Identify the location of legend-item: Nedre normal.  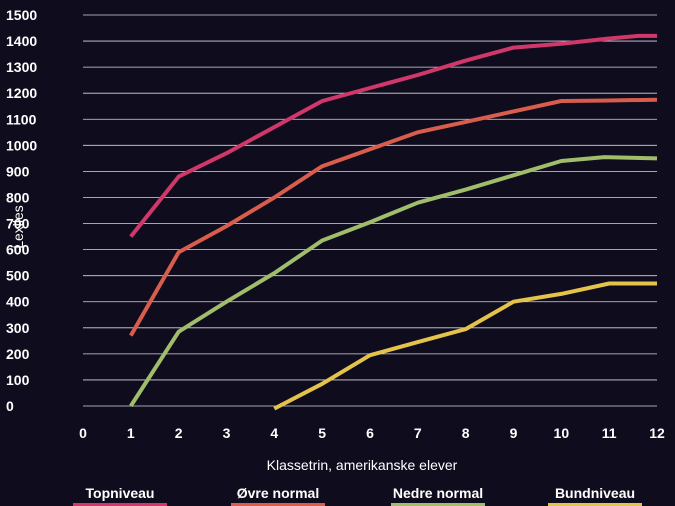
(438, 495).